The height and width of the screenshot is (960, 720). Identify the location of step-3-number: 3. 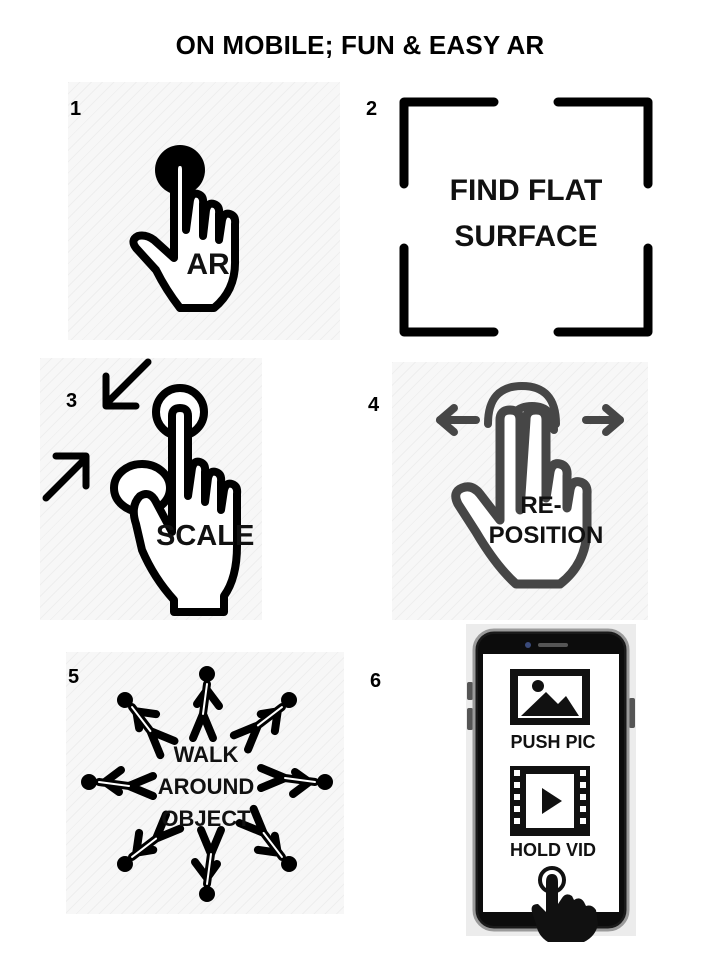
(72, 401).